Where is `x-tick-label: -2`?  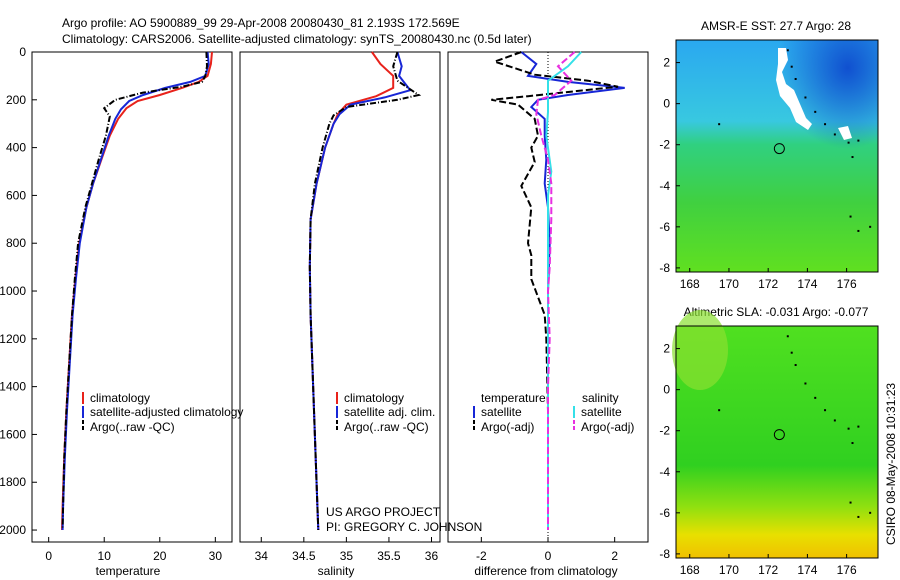 x-tick-label: -2 is located at coordinates (481, 556).